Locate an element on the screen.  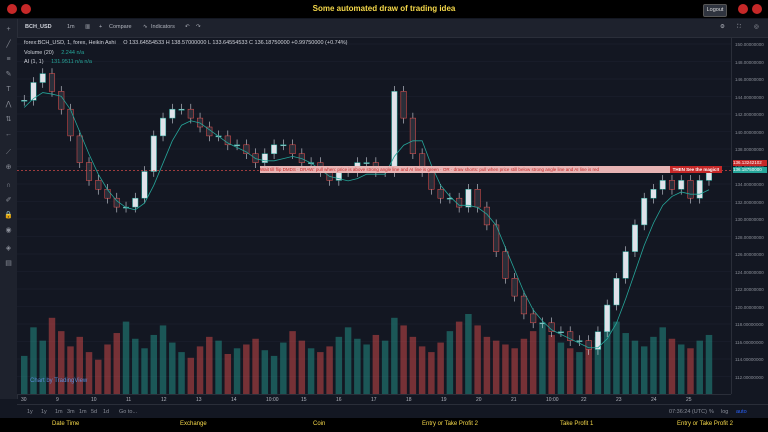
trash-icon: ▤ is located at coordinates (8, 263).